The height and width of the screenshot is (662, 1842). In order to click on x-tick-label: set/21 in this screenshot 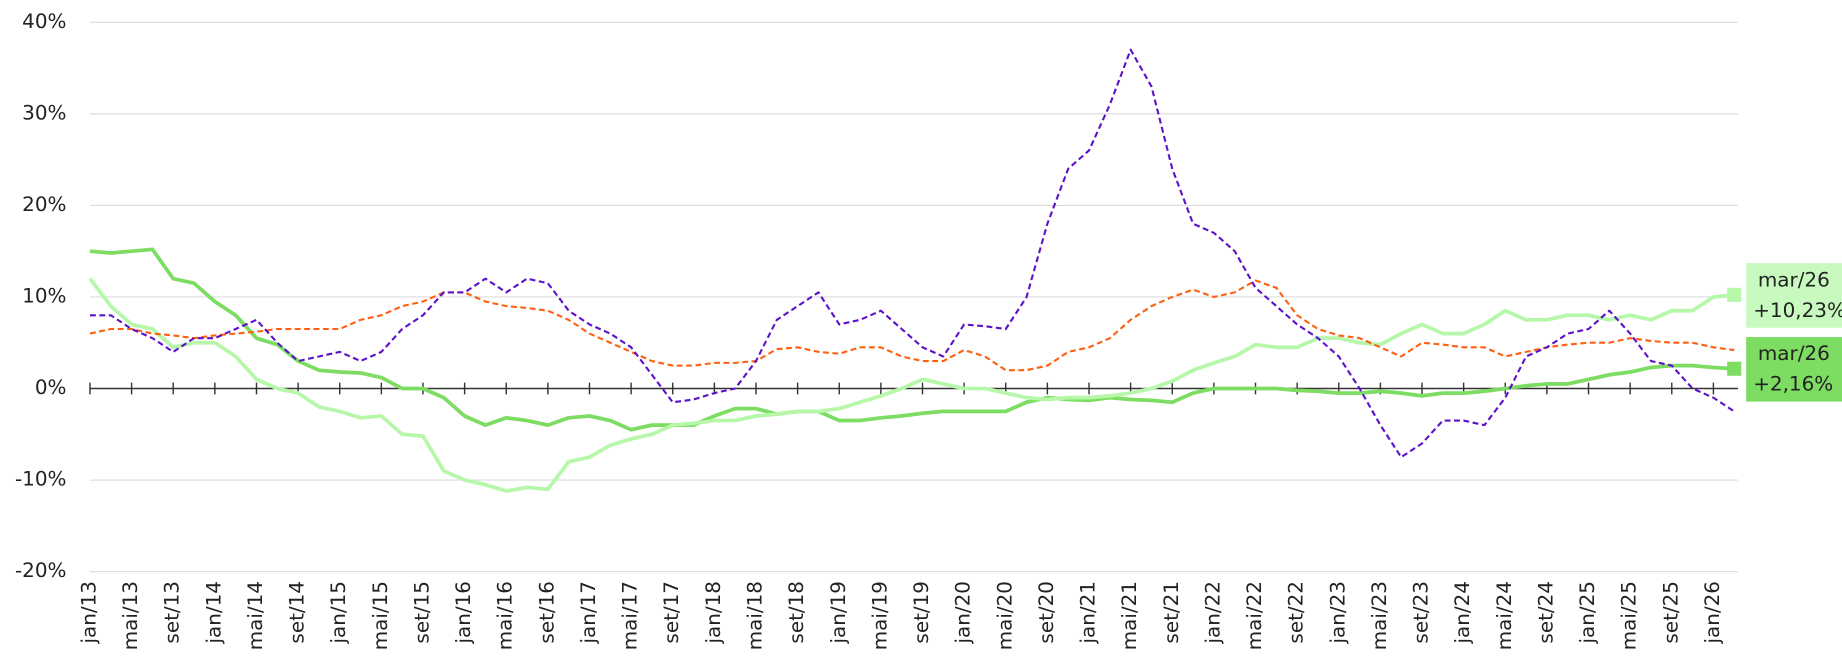, I will do `click(1171, 612)`.